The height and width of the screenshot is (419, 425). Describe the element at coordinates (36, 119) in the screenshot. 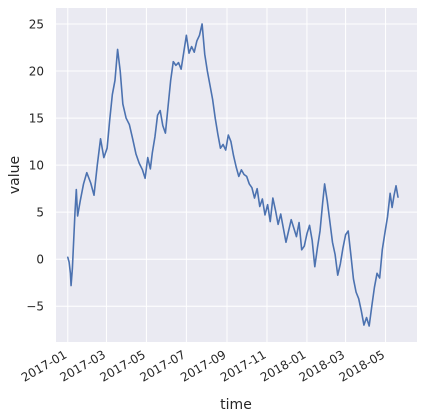

I see `y-tick-label: 15` at that location.